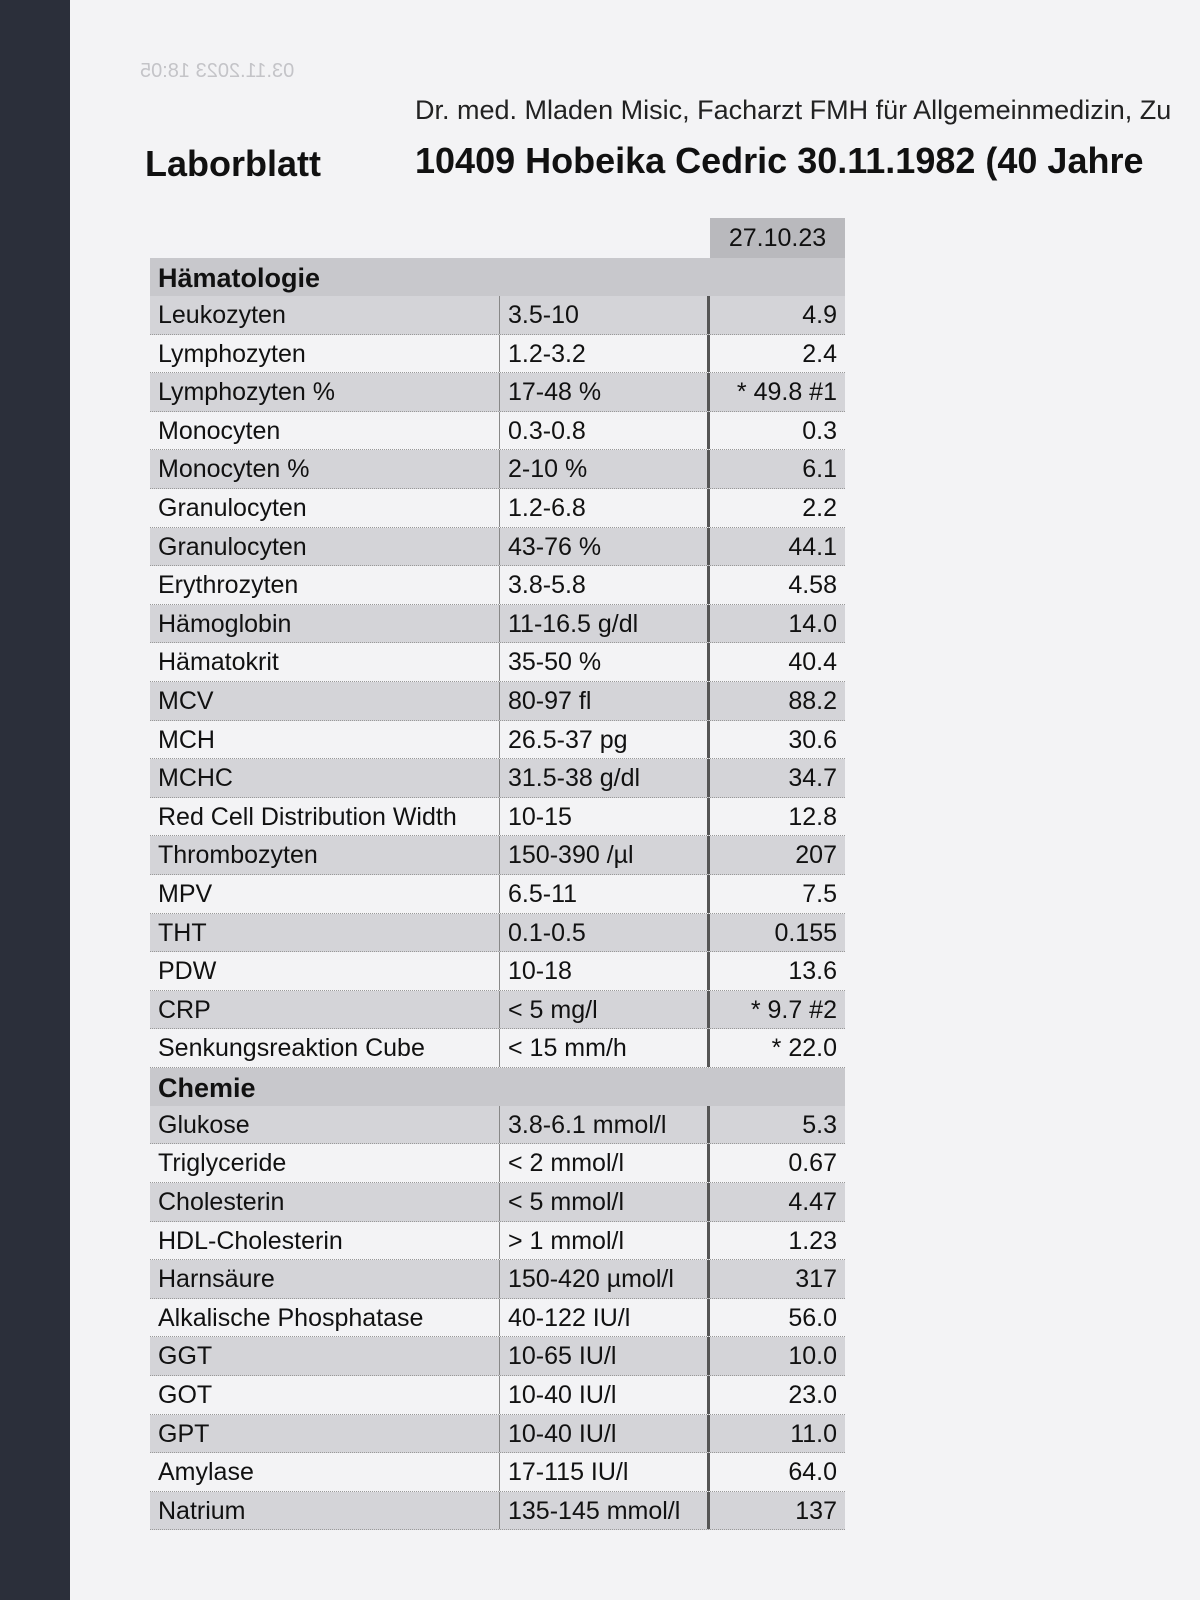  What do you see at coordinates (605, 392) in the screenshot?
I see `reference-range: 17-48 %` at bounding box center [605, 392].